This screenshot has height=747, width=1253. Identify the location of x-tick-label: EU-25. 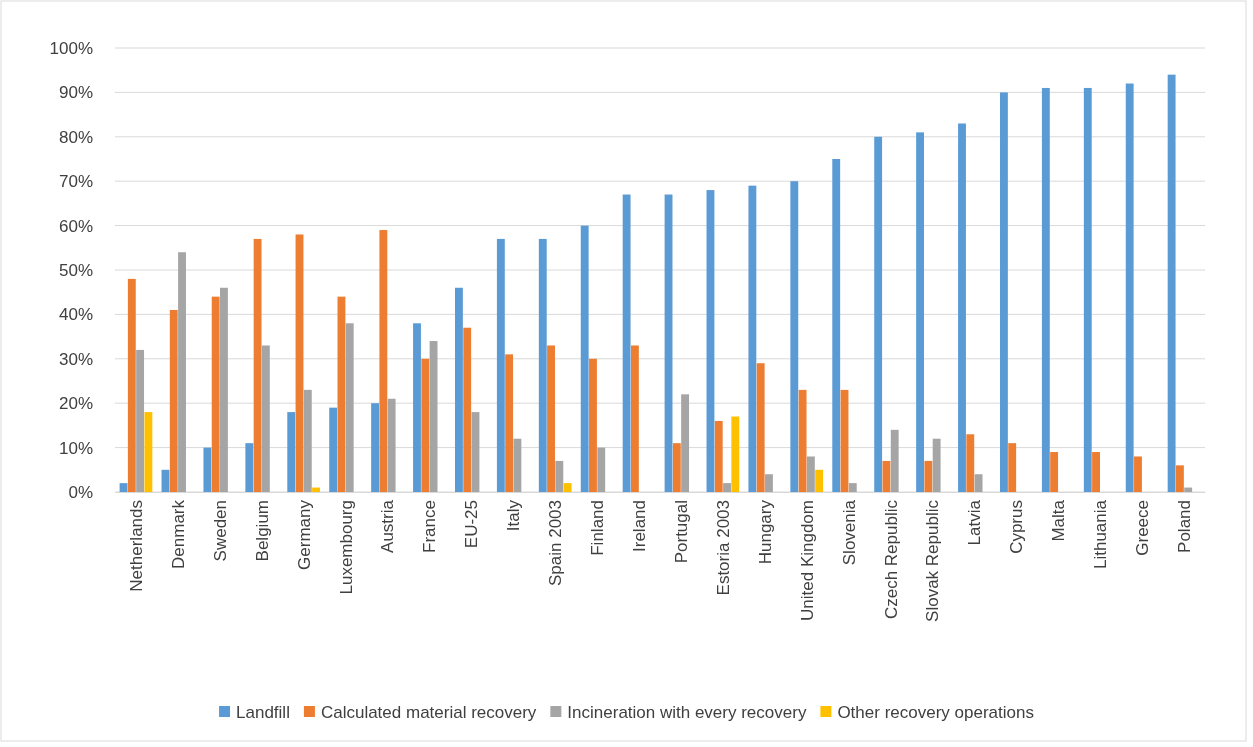
(472, 524).